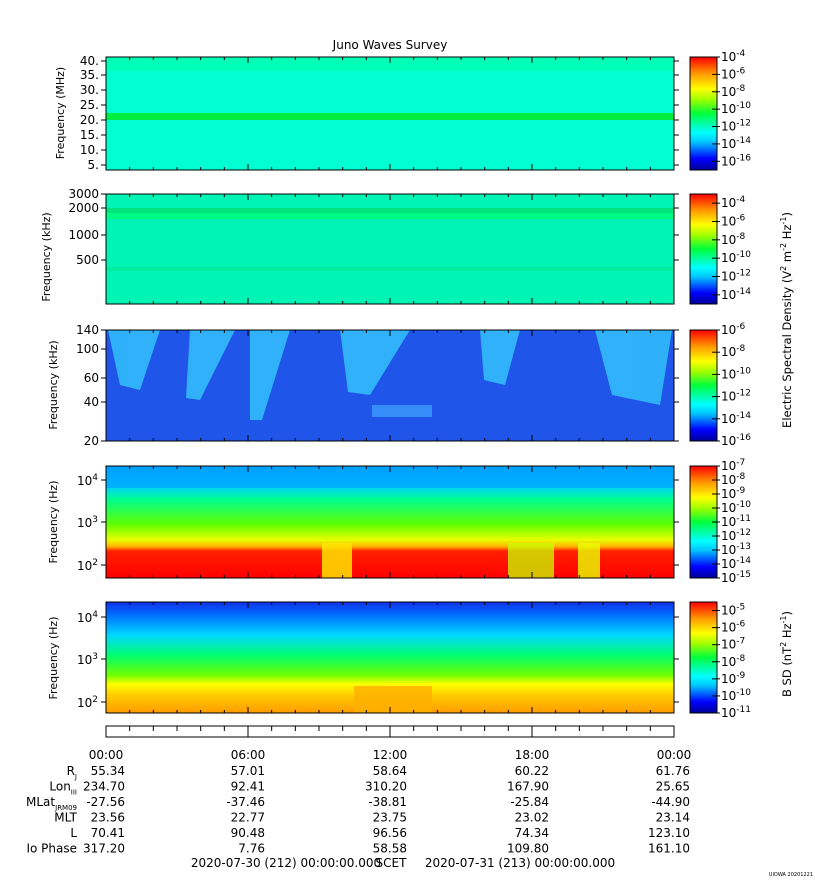 The image size is (815, 880). What do you see at coordinates (669, 833) in the screenshot?
I see `ephemeris-value: 123.10` at bounding box center [669, 833].